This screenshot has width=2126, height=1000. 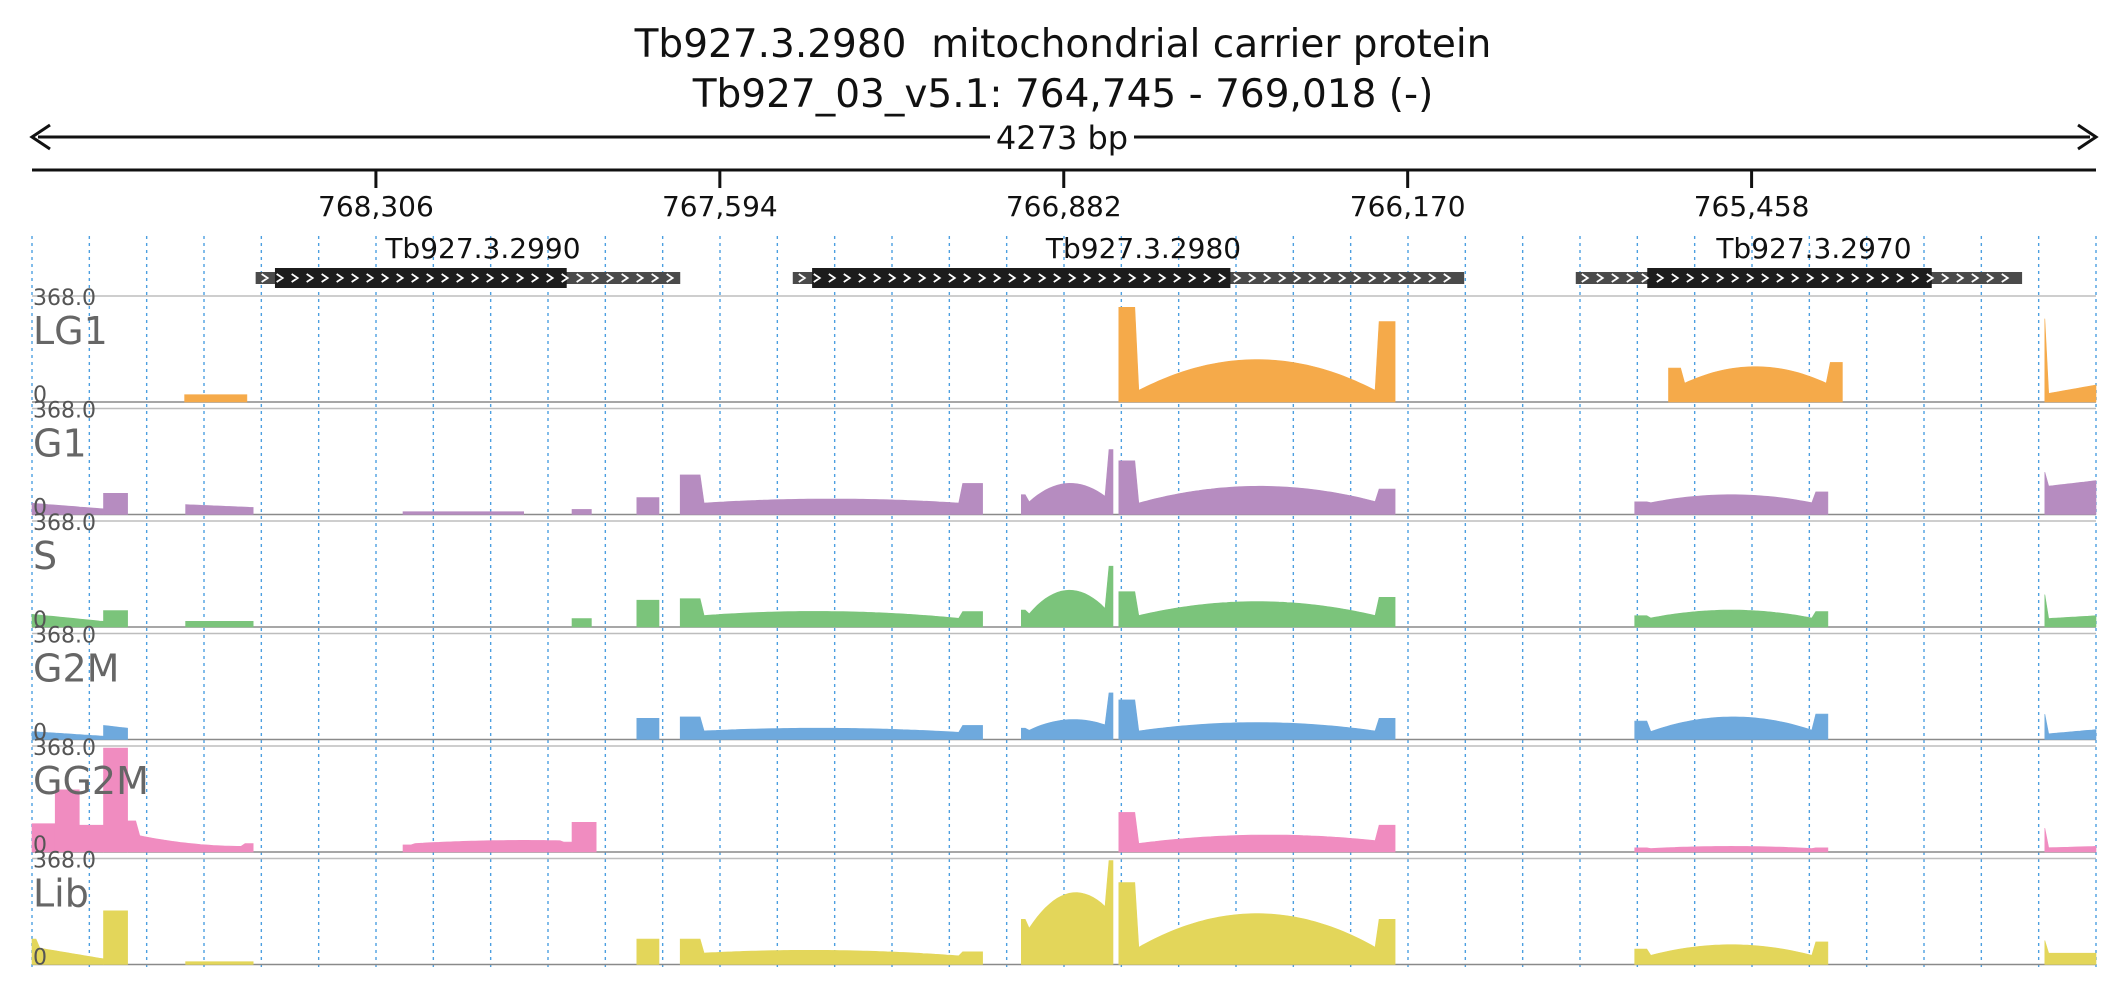 What do you see at coordinates (61, 894) in the screenshot?
I see `track-name: Lib` at bounding box center [61, 894].